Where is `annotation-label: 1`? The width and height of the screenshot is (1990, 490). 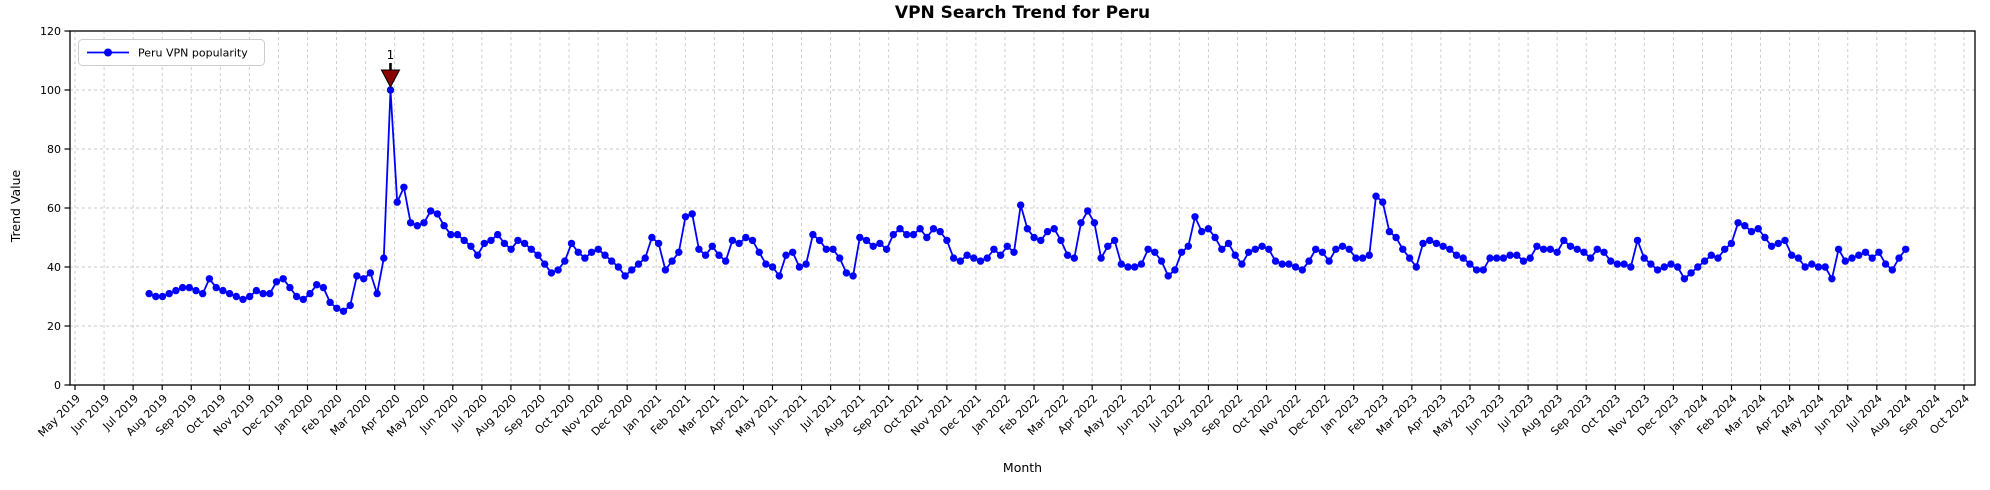 annotation-label: 1 is located at coordinates (391, 55).